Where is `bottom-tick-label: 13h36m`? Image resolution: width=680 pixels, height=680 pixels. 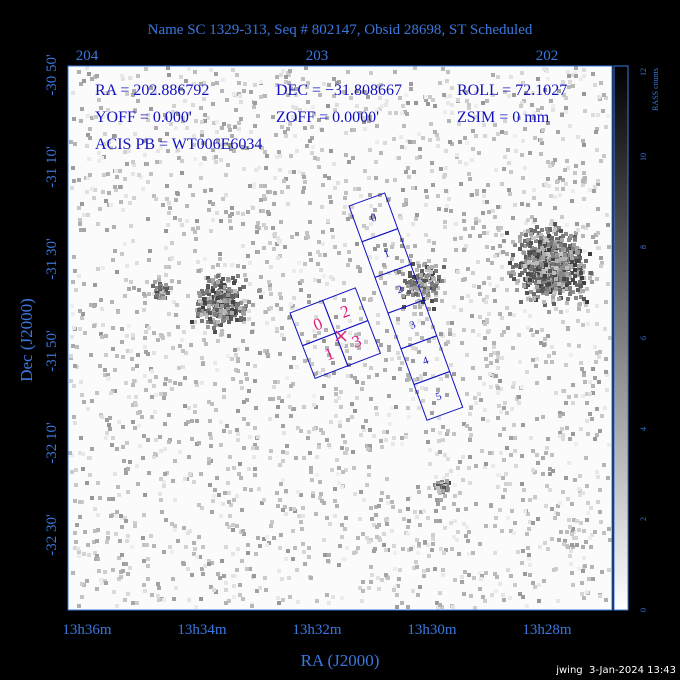 bottom-tick-label: 13h36m is located at coordinates (87, 630).